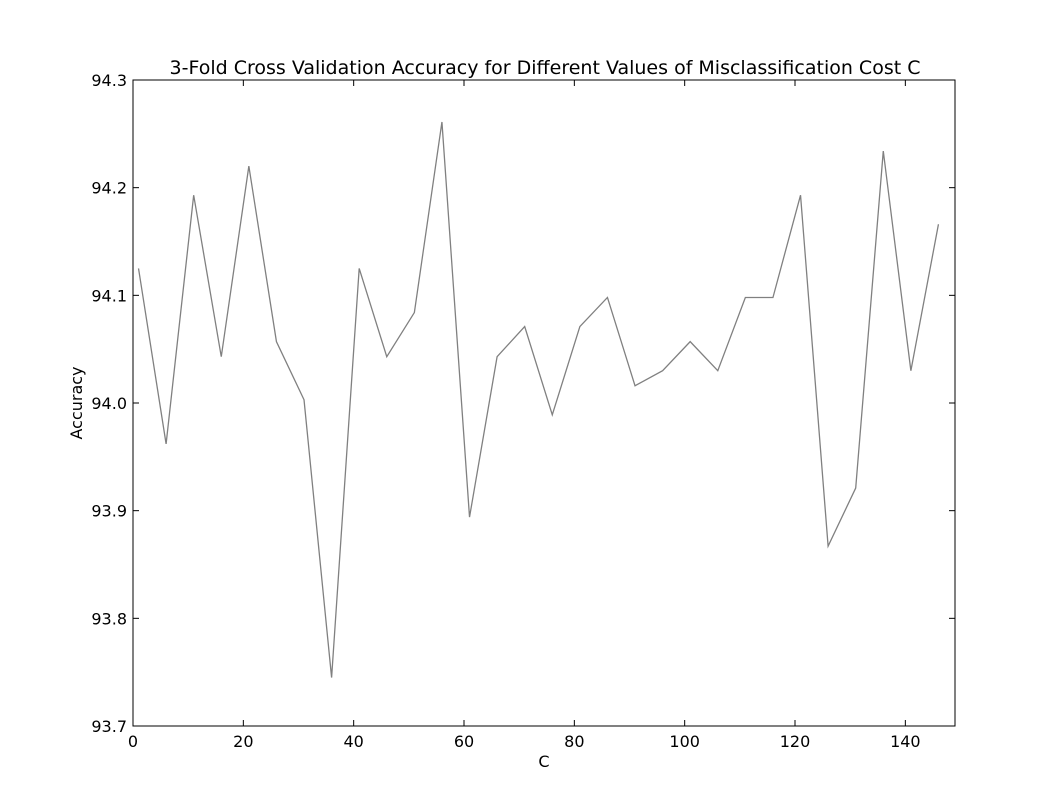 Image resolution: width=1061 pixels, height=807 pixels. What do you see at coordinates (905, 741) in the screenshot?
I see `x-tick-label: 140` at bounding box center [905, 741].